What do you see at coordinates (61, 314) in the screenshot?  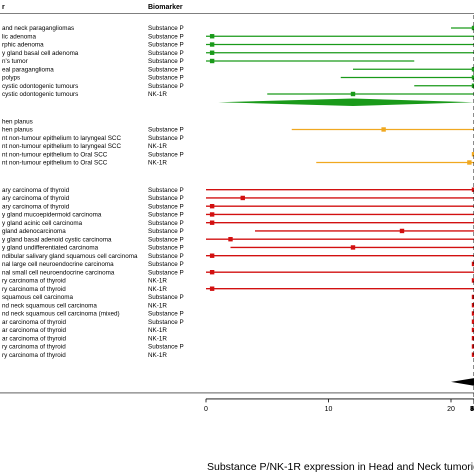 I see `study-label: nd neck squamous cell carcinoma (mixed)` at bounding box center [61, 314].